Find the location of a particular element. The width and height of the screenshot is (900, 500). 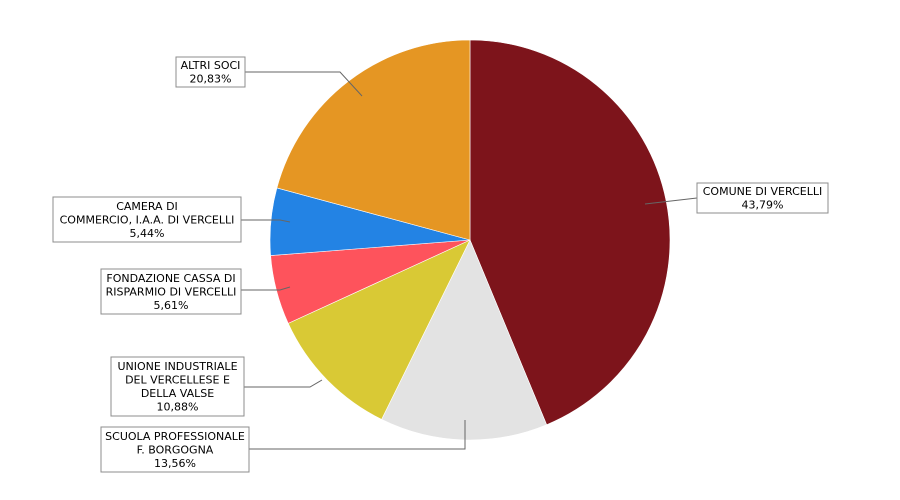

slice-label-2-line-1: SCUOLA PROFESSIONALE is located at coordinates (175, 436).